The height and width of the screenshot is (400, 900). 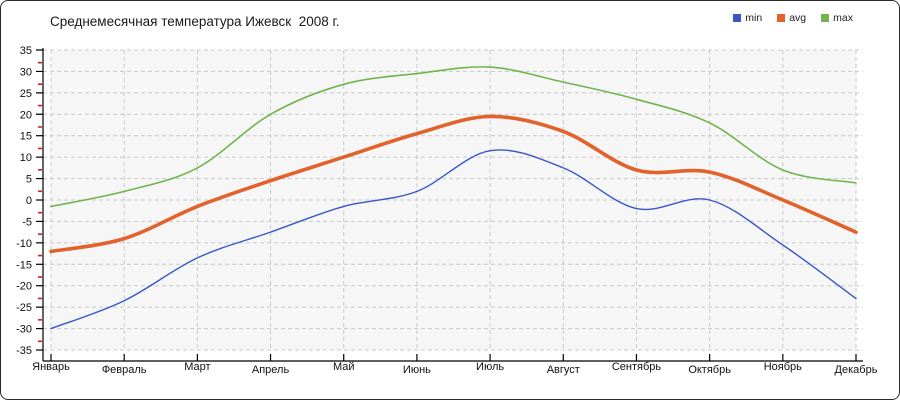 What do you see at coordinates (124, 370) in the screenshot?
I see `x-tick-label: Февраль` at bounding box center [124, 370].